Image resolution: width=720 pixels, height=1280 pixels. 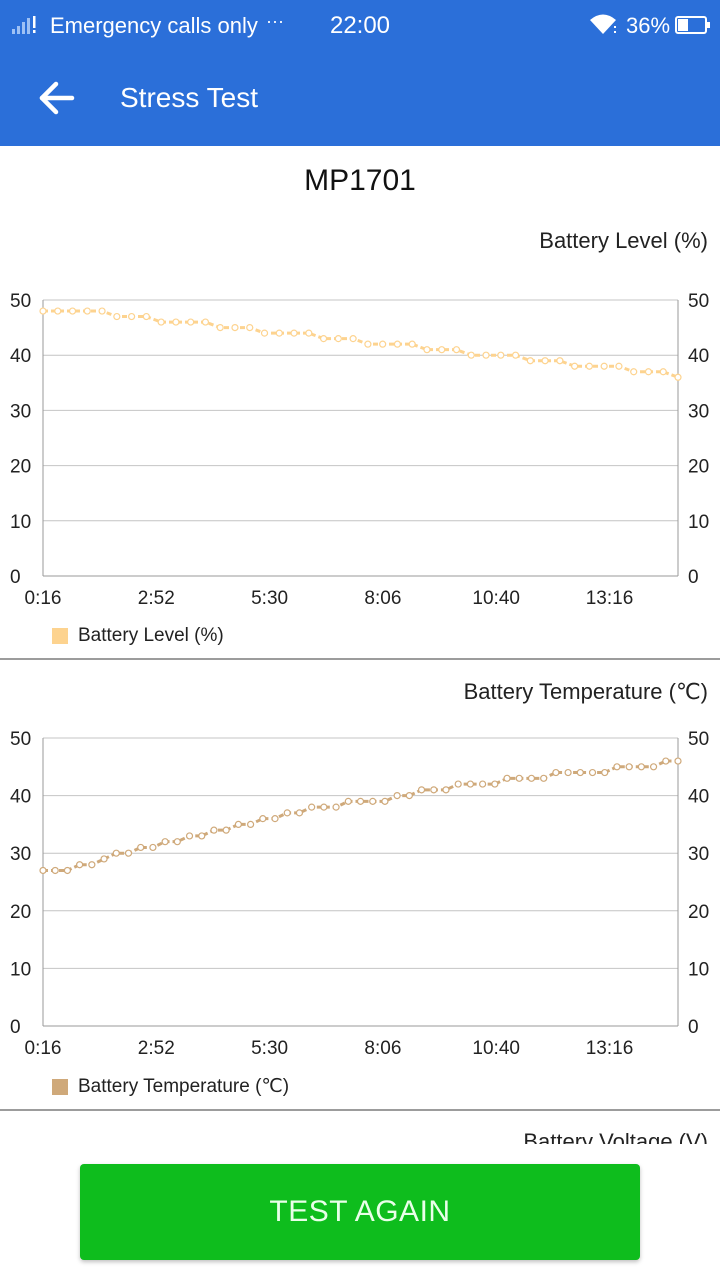 I want to click on series-line, so click(x=361, y=344).